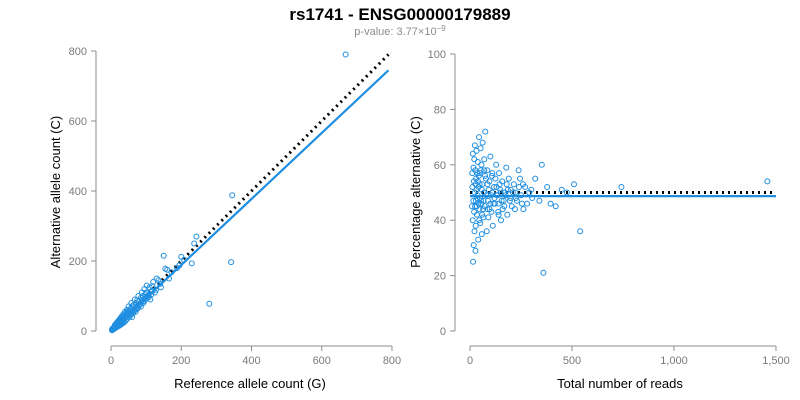 This screenshot has height=400, width=800. What do you see at coordinates (78, 122) in the screenshot?
I see `y-tick-label: 600` at bounding box center [78, 122].